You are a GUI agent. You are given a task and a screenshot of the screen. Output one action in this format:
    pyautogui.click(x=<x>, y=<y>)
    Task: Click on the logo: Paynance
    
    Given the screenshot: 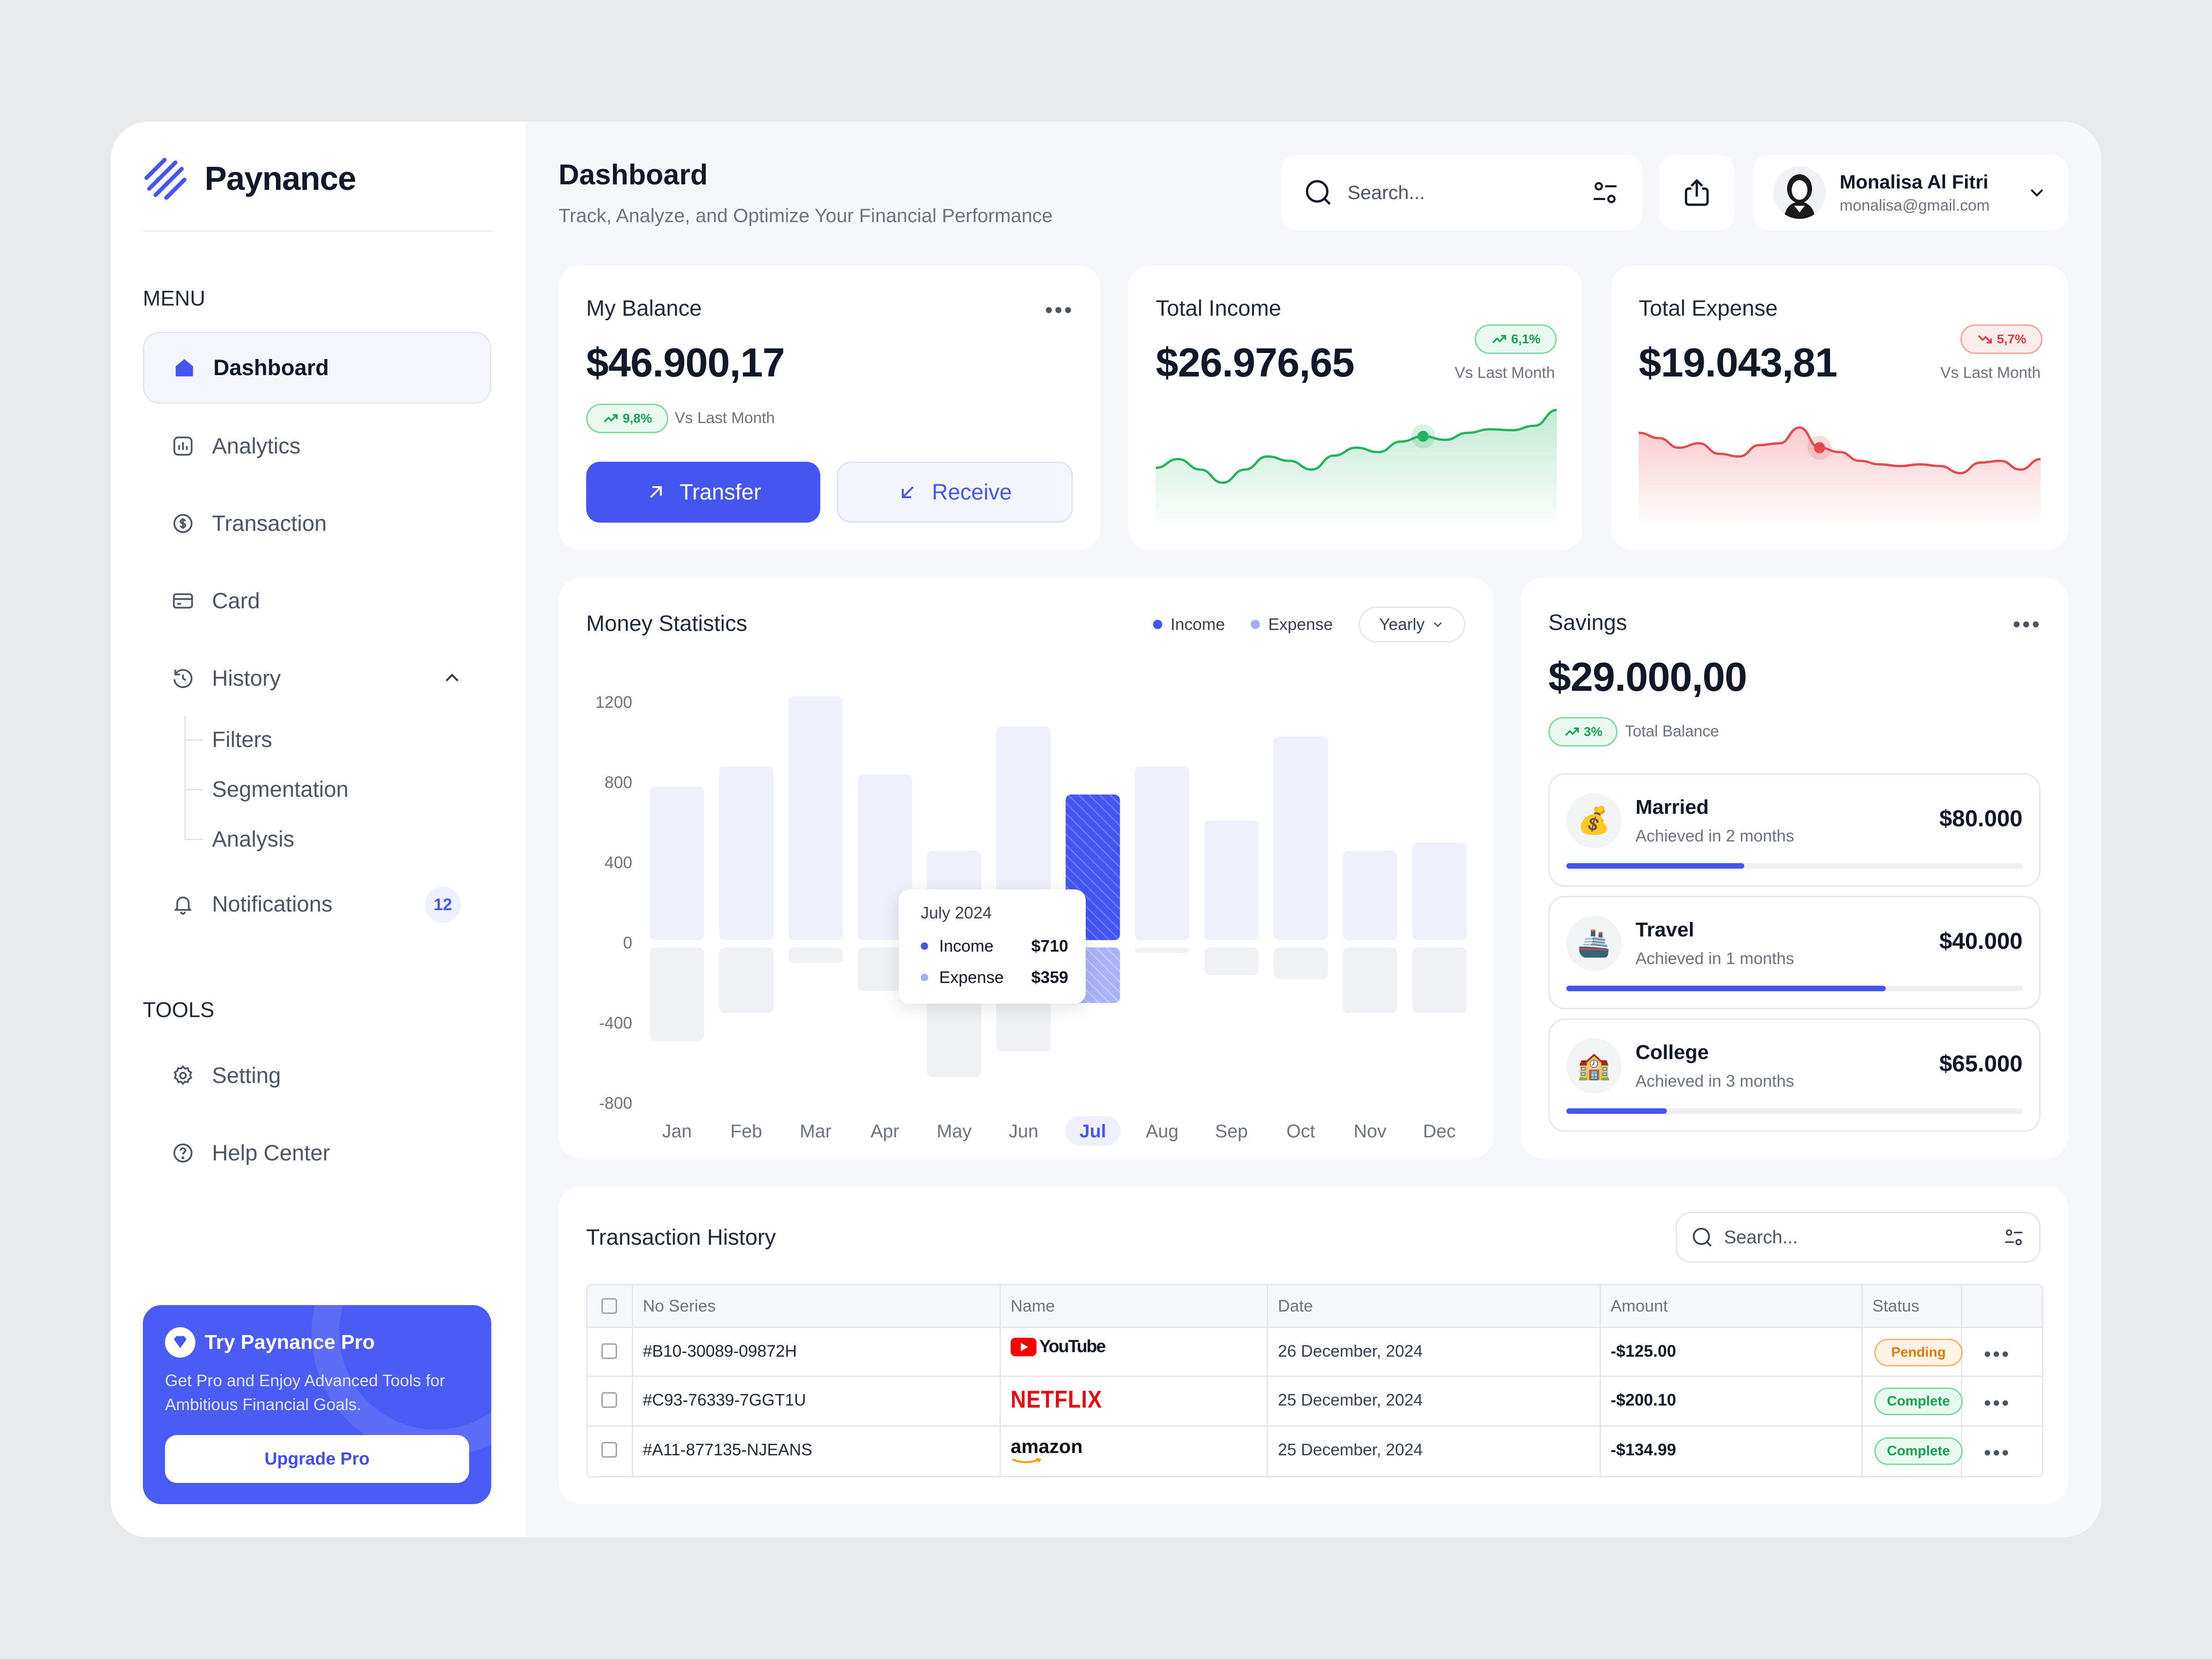 What is the action you would take?
    pyautogui.click(x=249, y=178)
    